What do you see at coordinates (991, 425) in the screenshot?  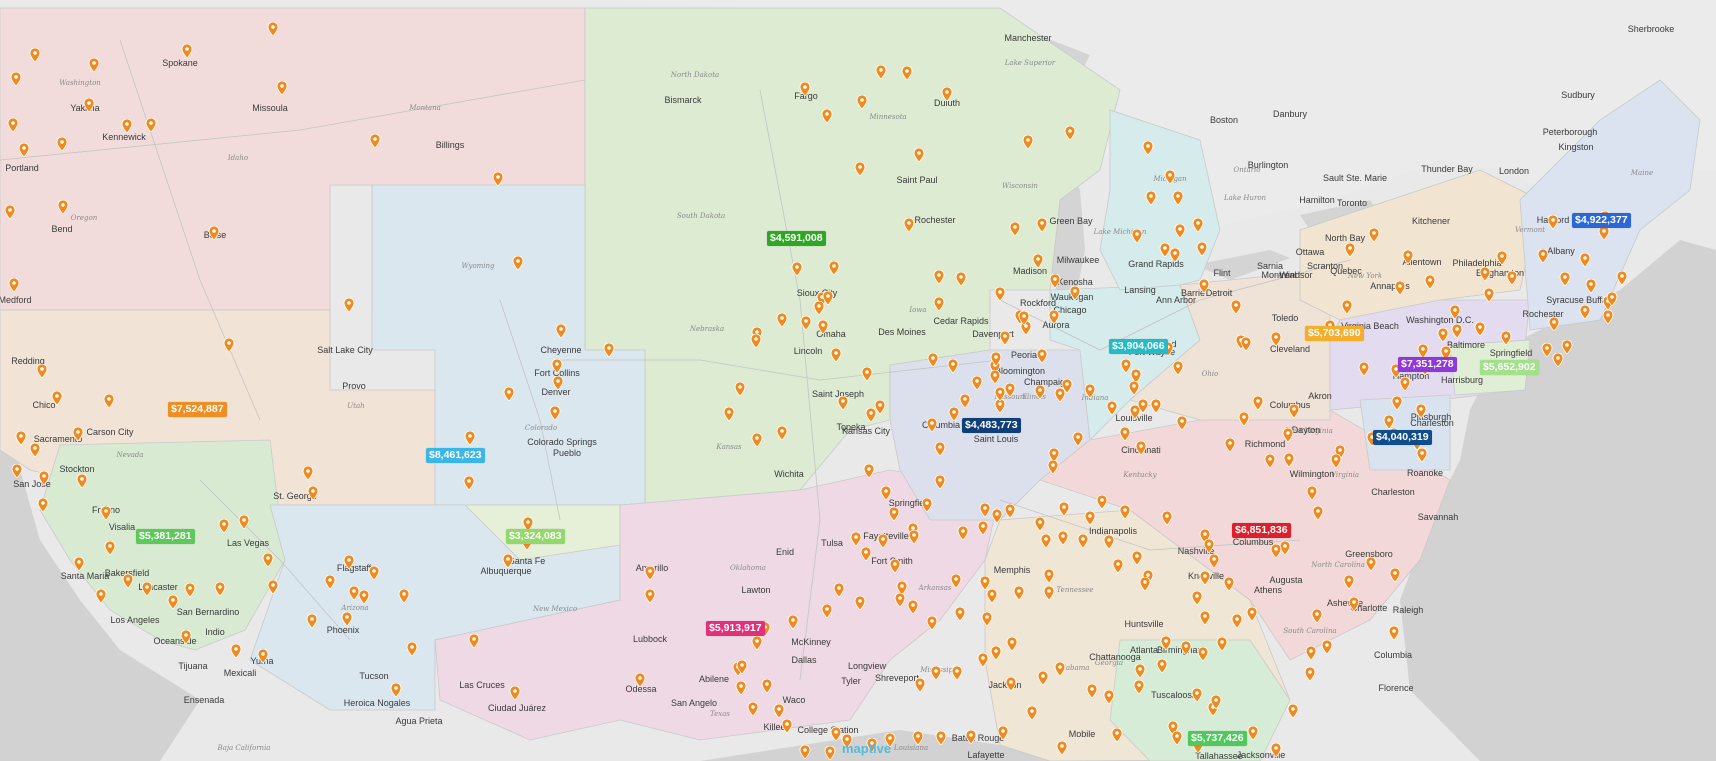 I see `territory-total-label: $4,483,773` at bounding box center [991, 425].